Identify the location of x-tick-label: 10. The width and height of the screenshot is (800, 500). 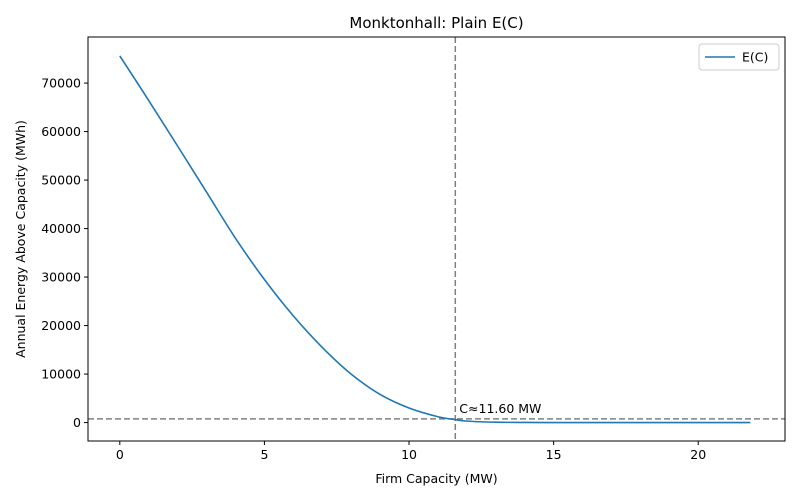
(409, 454).